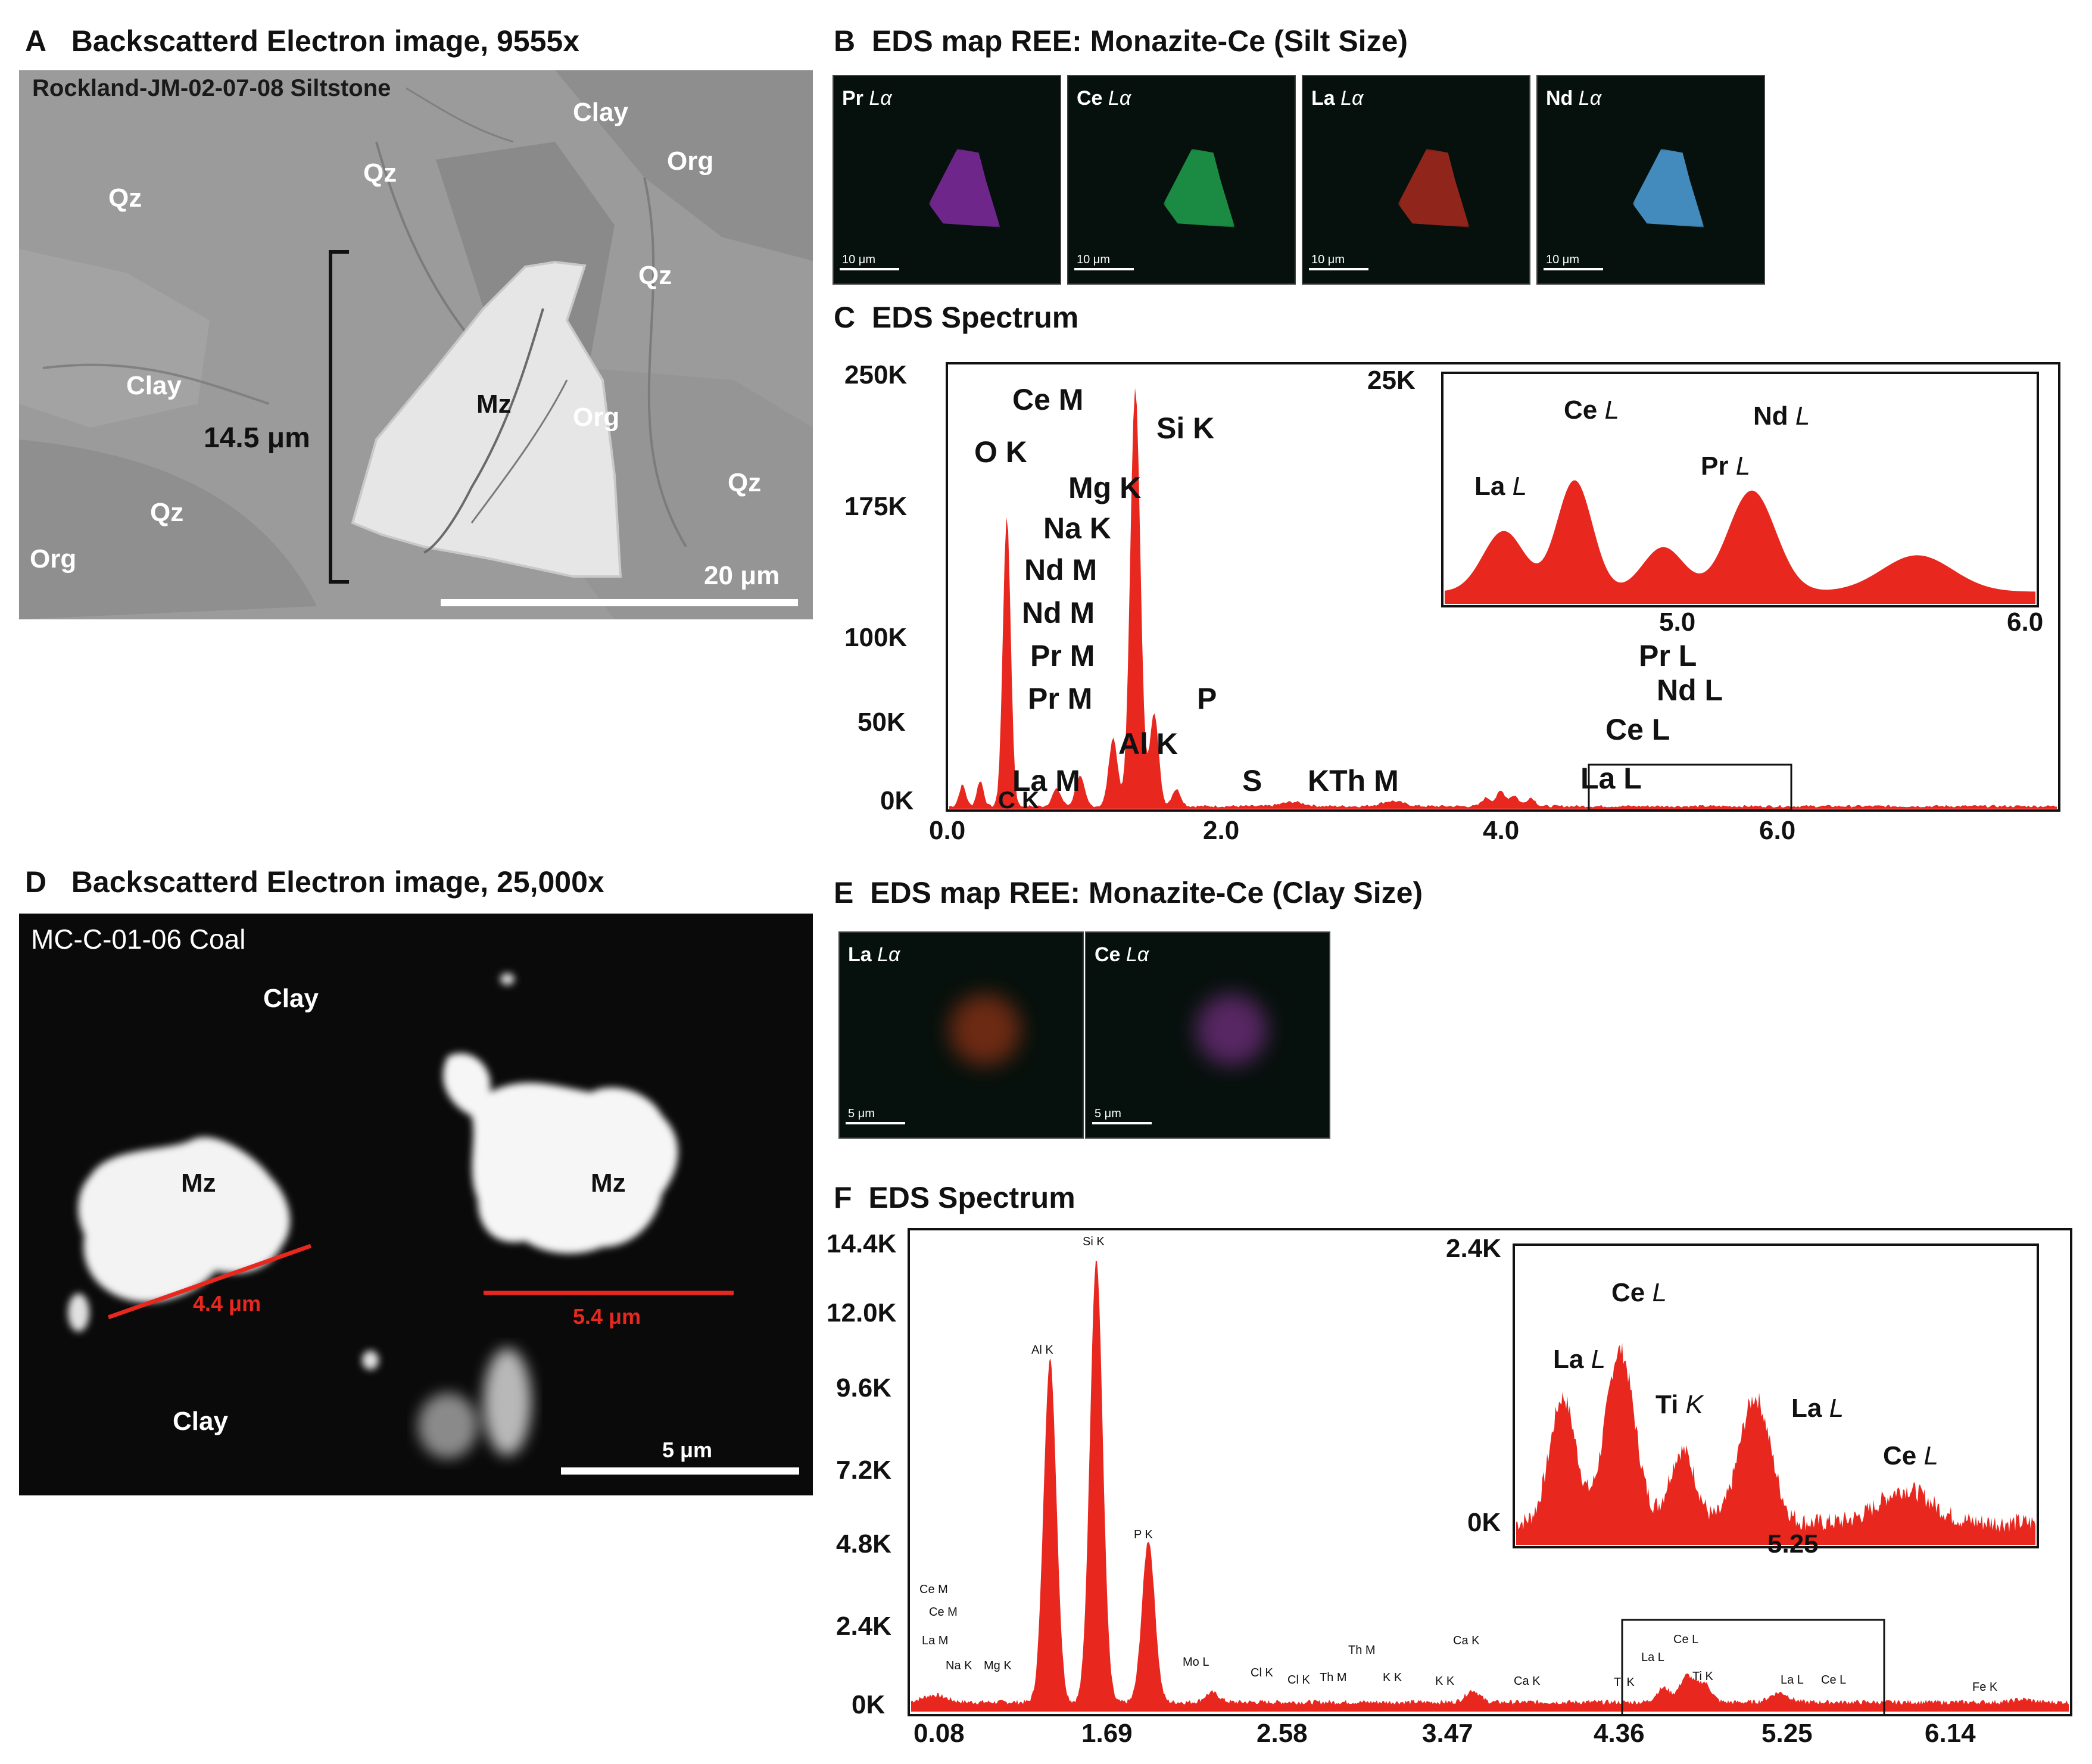 This screenshot has height=1764, width=2092. Describe the element at coordinates (897, 800) in the screenshot. I see `y-tick: 0K` at that location.